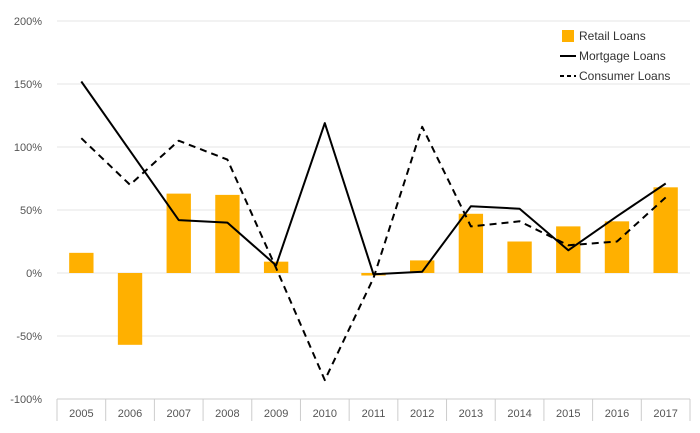 The height and width of the screenshot is (433, 700). Describe the element at coordinates (325, 414) in the screenshot. I see `x-tick-label: 2010` at that location.